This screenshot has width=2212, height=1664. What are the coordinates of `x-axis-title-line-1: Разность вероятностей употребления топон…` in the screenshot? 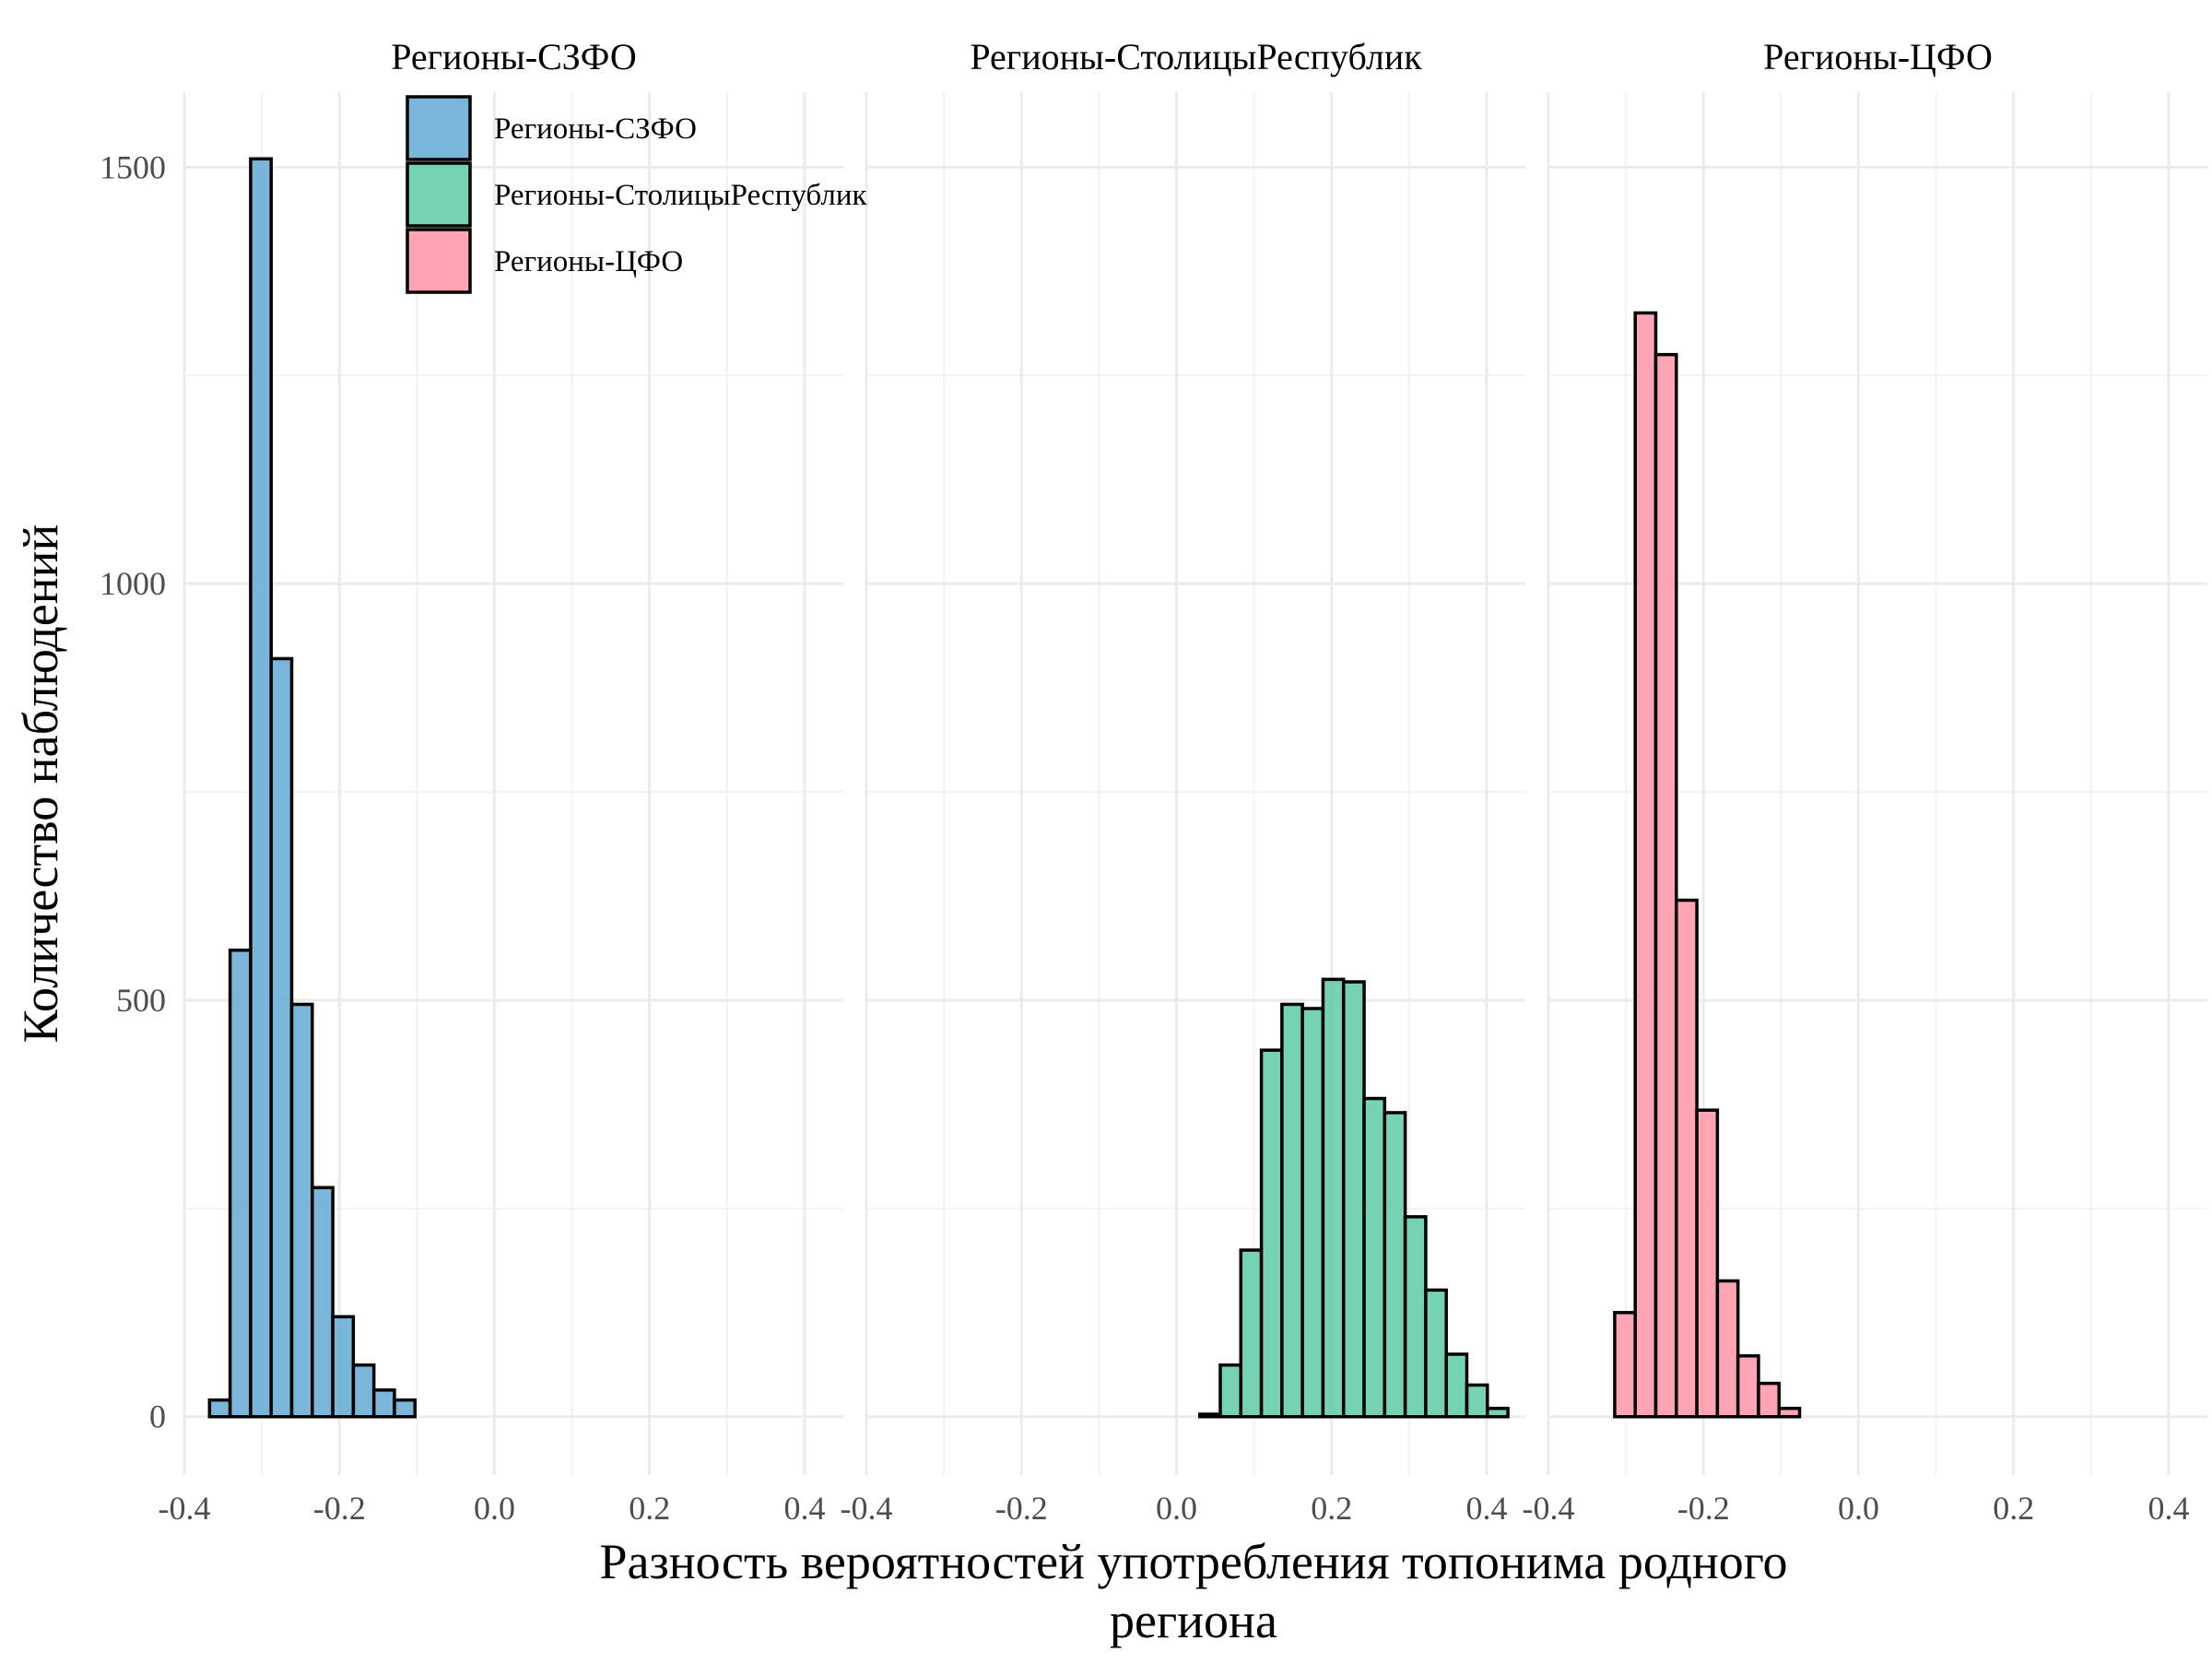 It's located at (1193, 1561).